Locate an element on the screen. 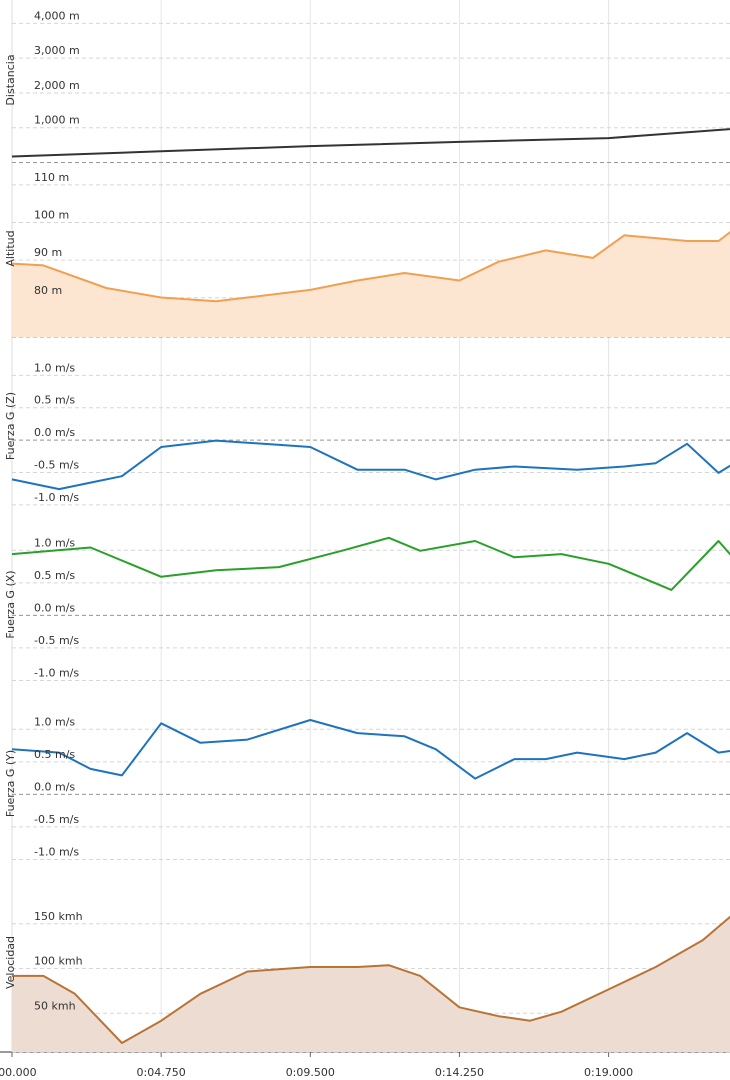 This screenshot has height=1080, width=730. y-tick-label: 2,000 m is located at coordinates (57, 85).